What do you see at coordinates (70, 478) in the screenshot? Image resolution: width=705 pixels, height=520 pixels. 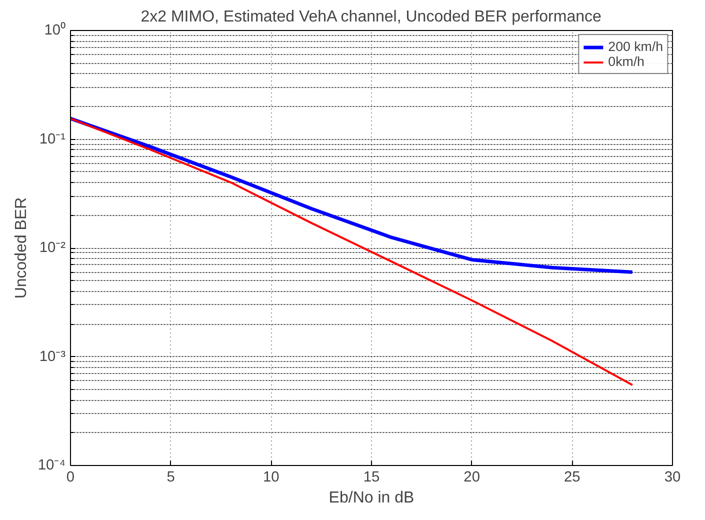 I see `x-tick-label: 0` at bounding box center [70, 478].